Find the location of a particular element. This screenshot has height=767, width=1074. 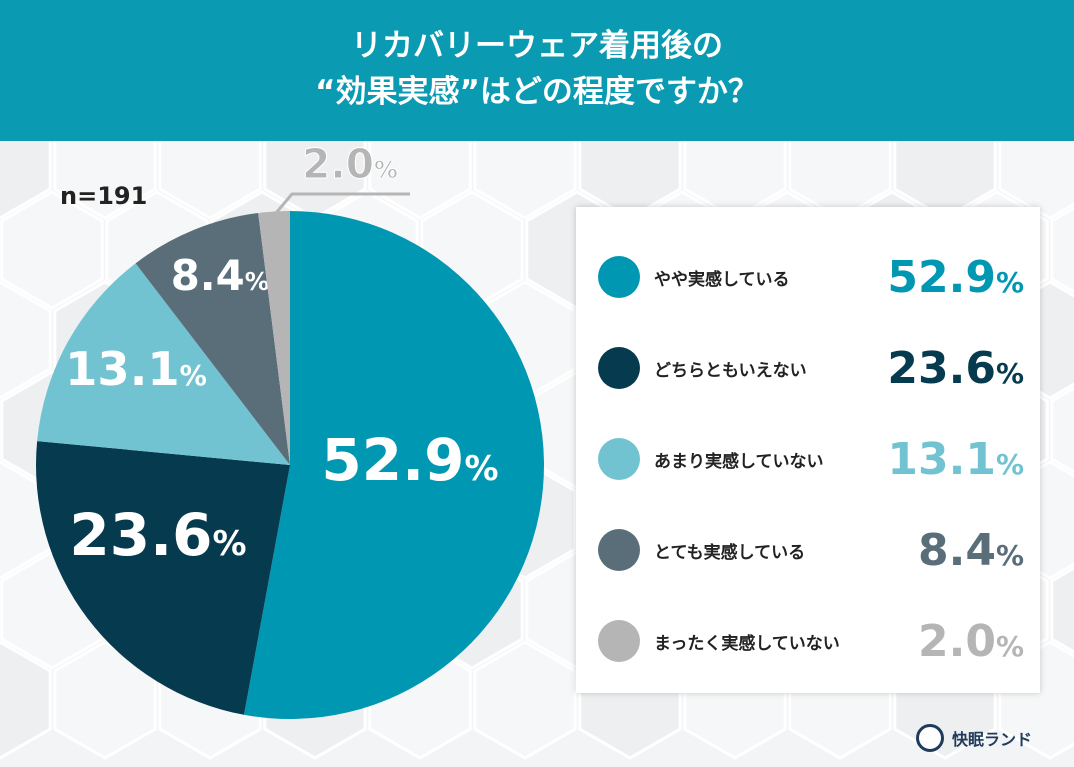

legend-label: あまり実感していない is located at coordinates (739, 461).